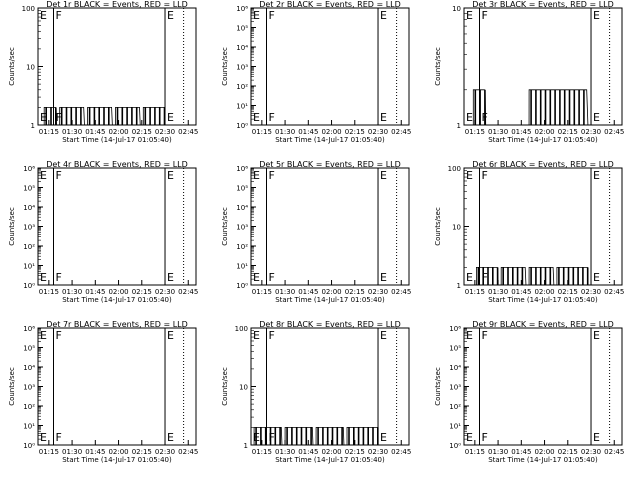  Describe the element at coordinates (117, 324) in the screenshot. I see `panel-title: Det 7r BLACK = Events, RED = LLD` at that location.